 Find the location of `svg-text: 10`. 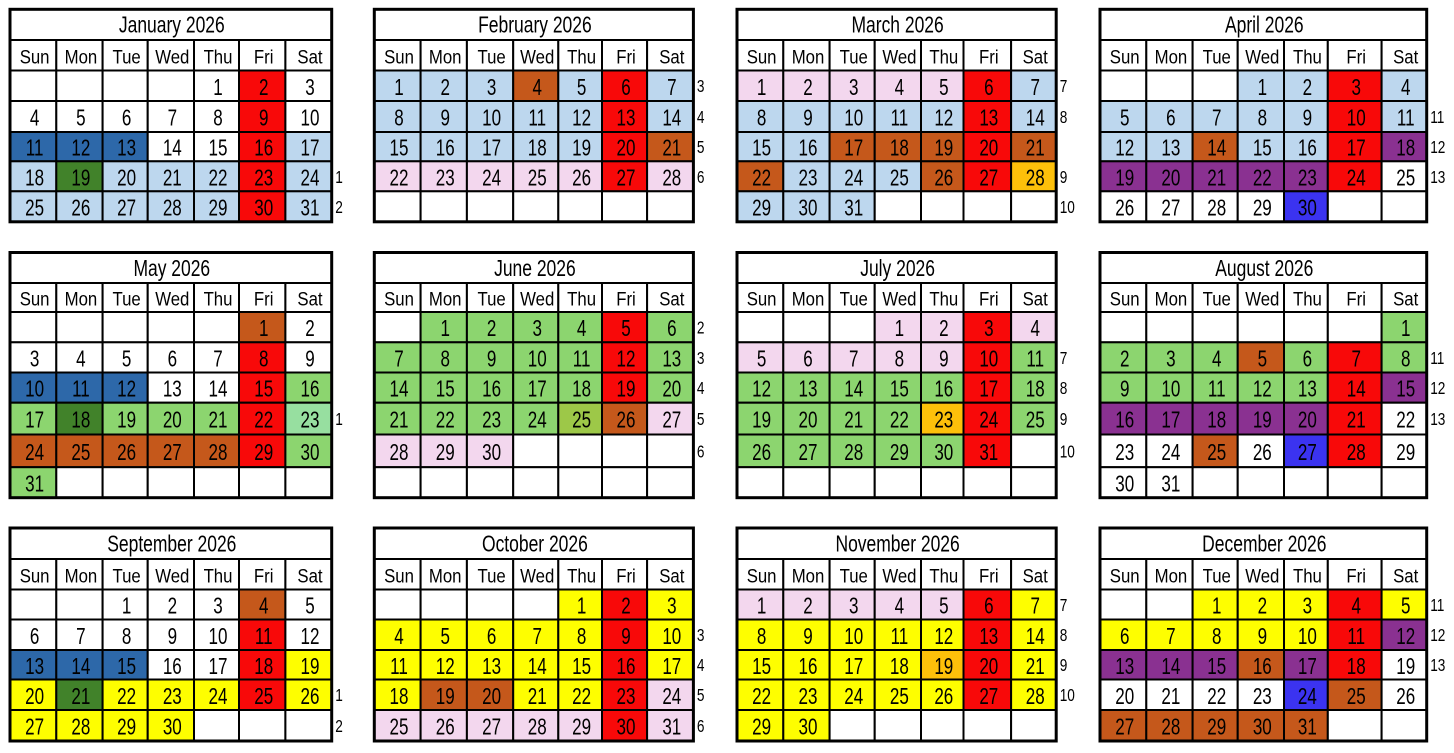

svg-text: 10 is located at coordinates (218, 636).